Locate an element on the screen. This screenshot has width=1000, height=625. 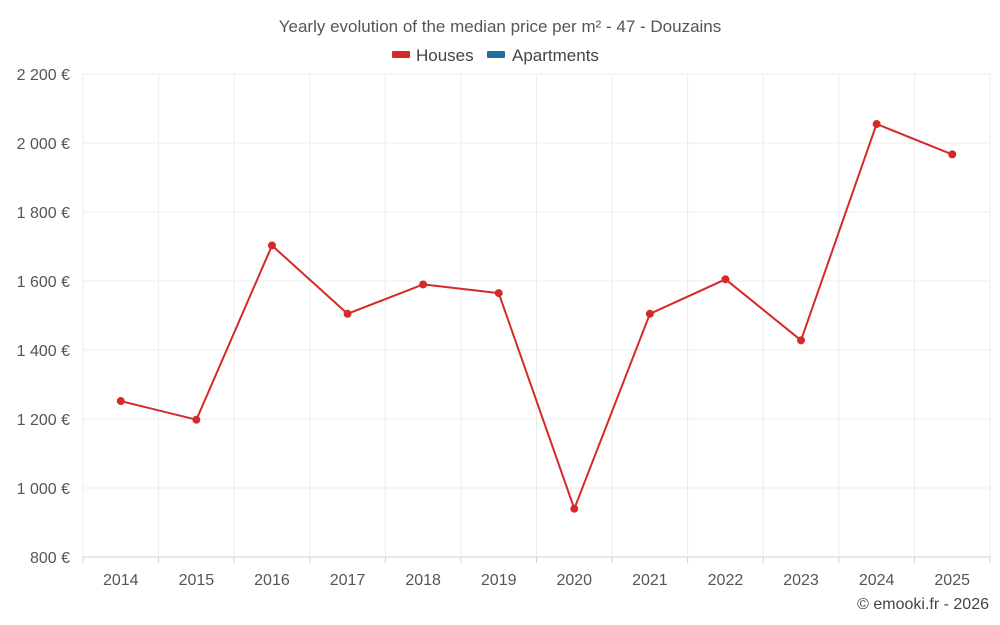
legend-swatch-houses is located at coordinates (401, 54).